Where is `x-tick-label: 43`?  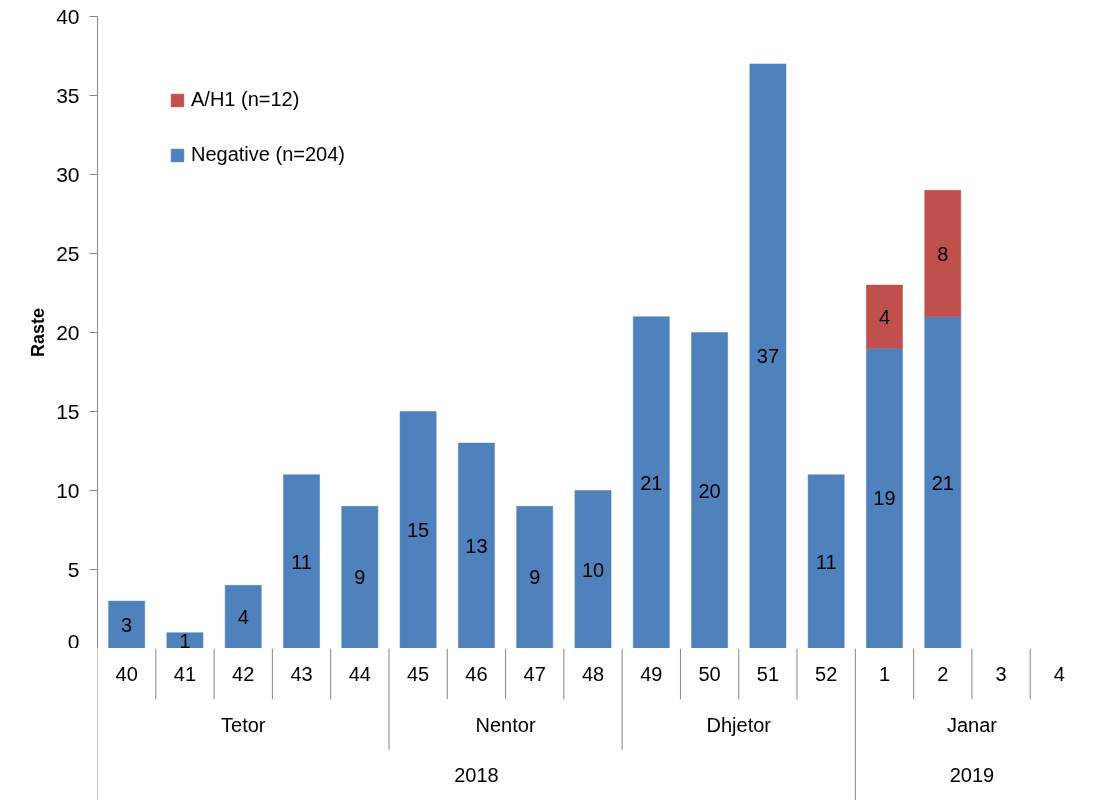
x-tick-label: 43 is located at coordinates (301, 673).